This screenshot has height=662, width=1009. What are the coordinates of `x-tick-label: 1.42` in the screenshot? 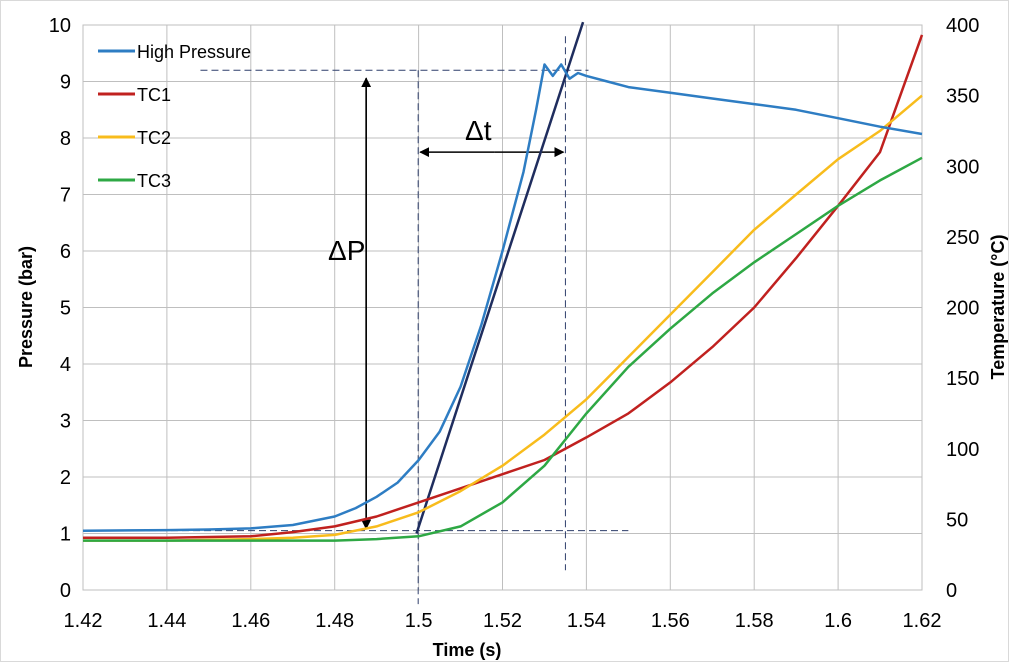 It's located at (83, 621).